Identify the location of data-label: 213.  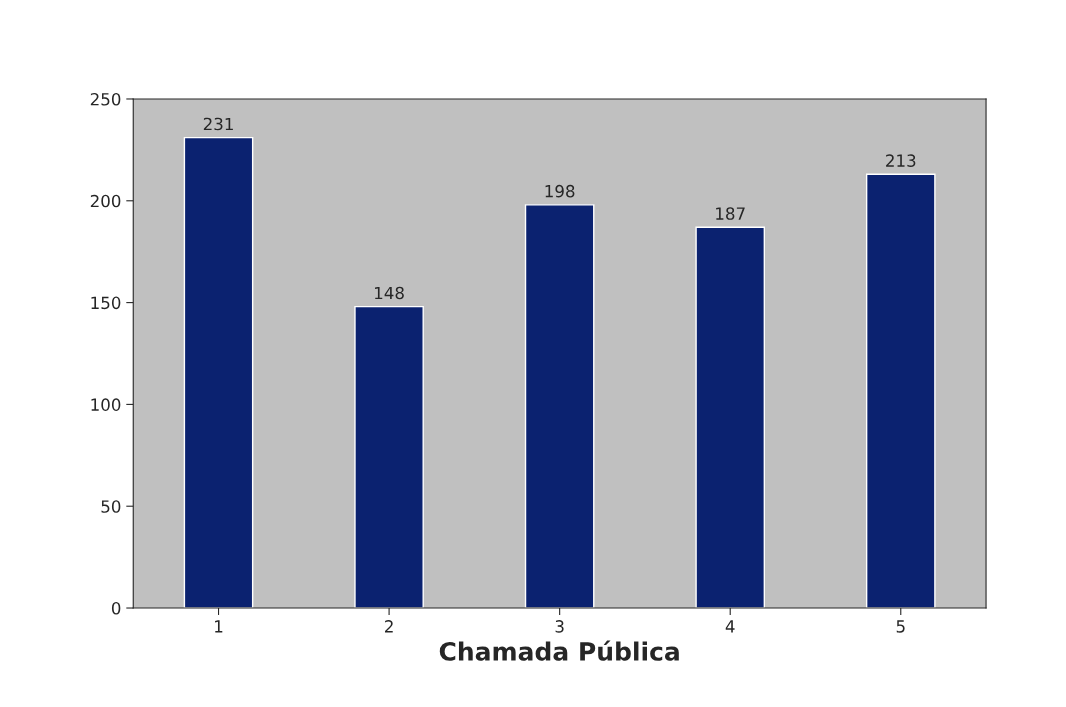
(901, 160).